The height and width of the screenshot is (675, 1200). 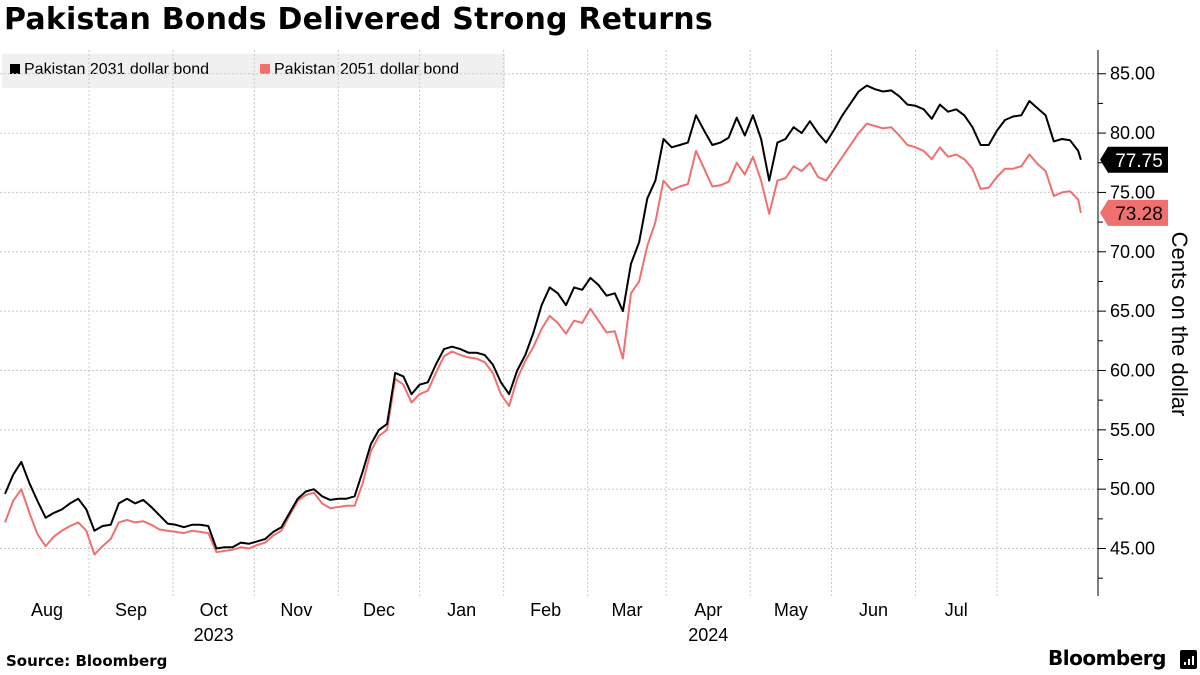 I want to click on x-year-label: 2023, so click(x=214, y=635).